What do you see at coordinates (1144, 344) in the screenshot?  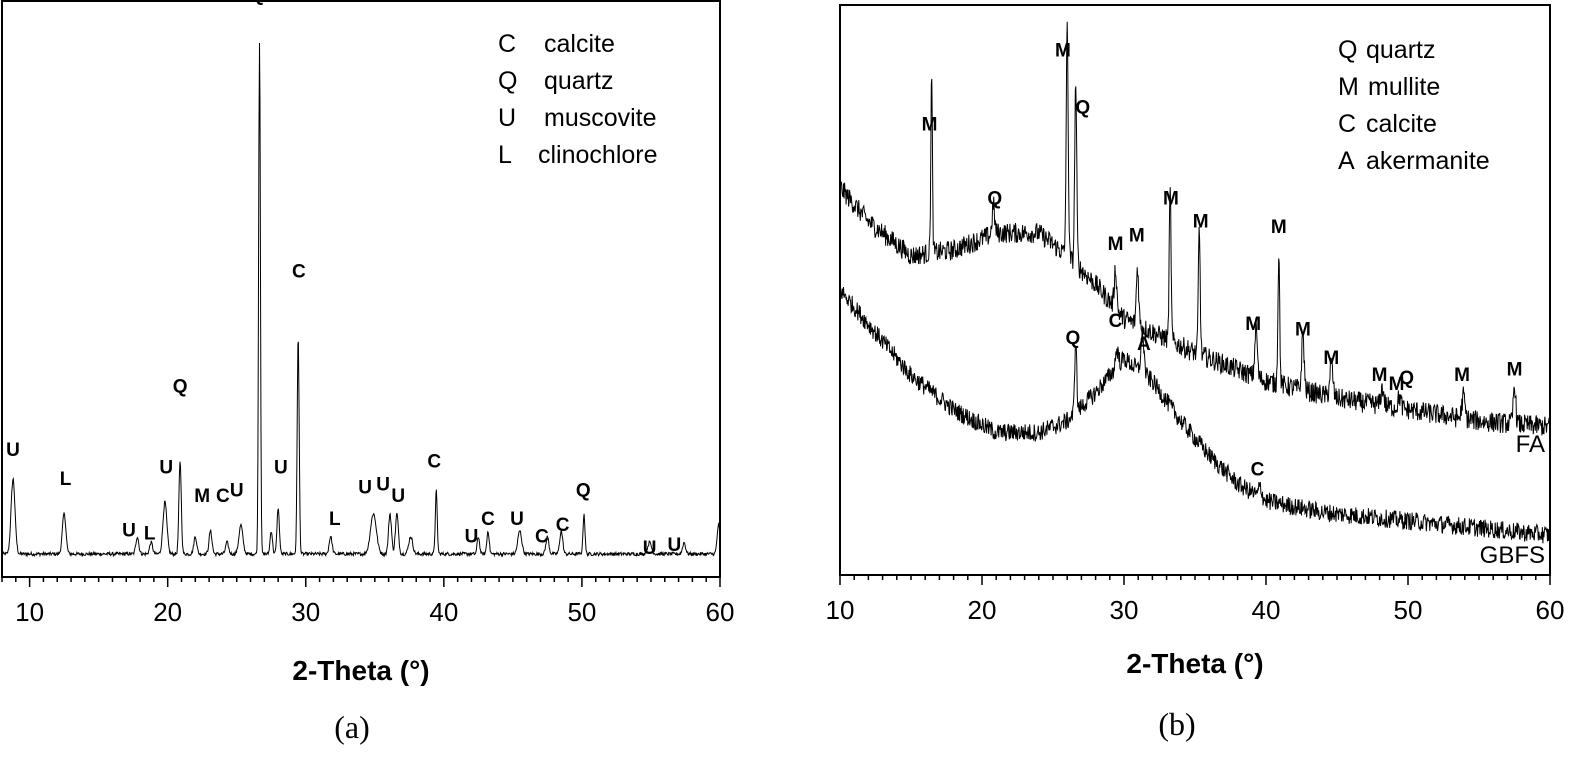 I see `peak-label: A` at bounding box center [1144, 344].